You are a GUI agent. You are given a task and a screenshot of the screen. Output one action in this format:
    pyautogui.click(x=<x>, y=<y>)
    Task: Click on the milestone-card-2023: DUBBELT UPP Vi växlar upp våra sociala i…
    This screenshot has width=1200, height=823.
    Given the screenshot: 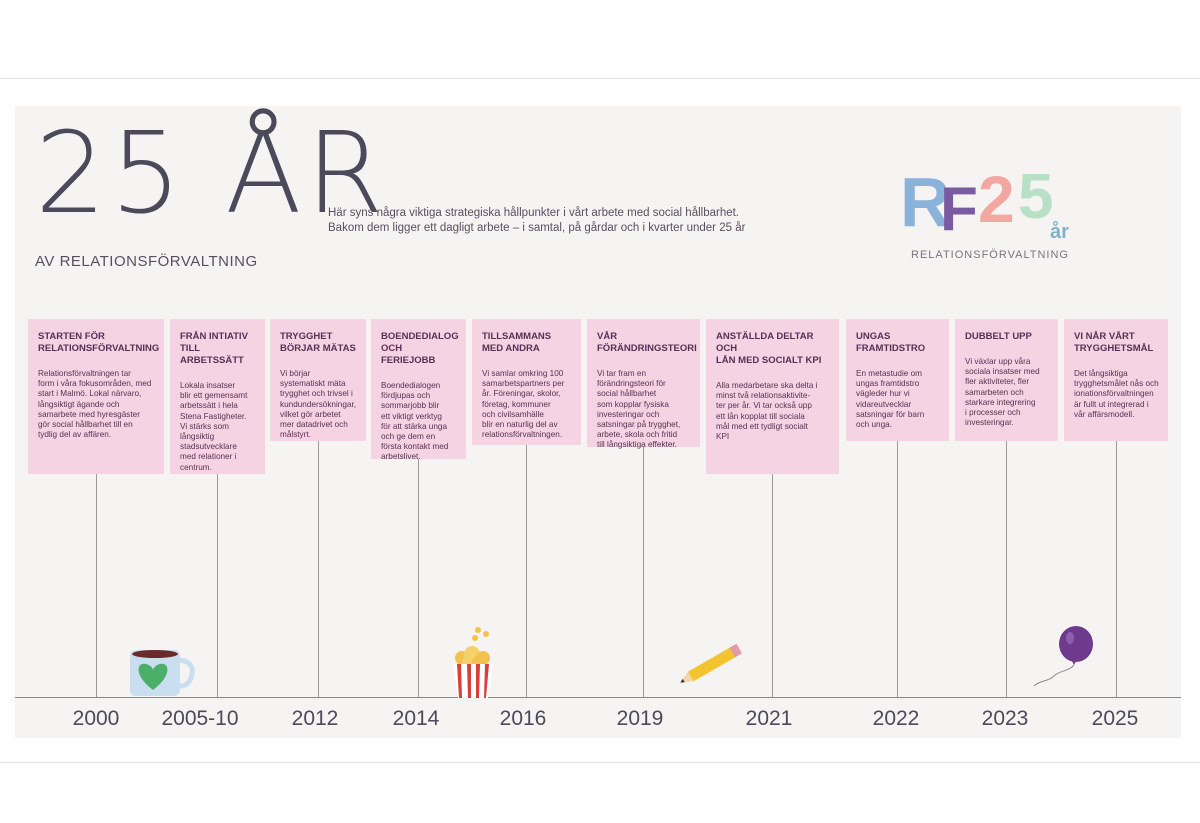 What is the action you would take?
    pyautogui.click(x=1006, y=380)
    